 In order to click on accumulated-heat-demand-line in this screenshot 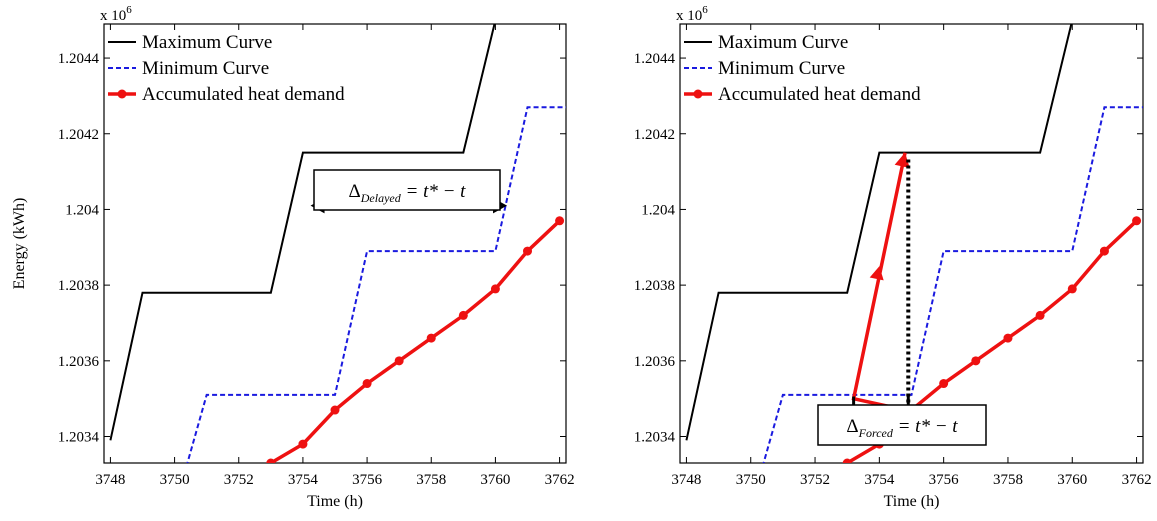, I will do `click(415, 341)`.